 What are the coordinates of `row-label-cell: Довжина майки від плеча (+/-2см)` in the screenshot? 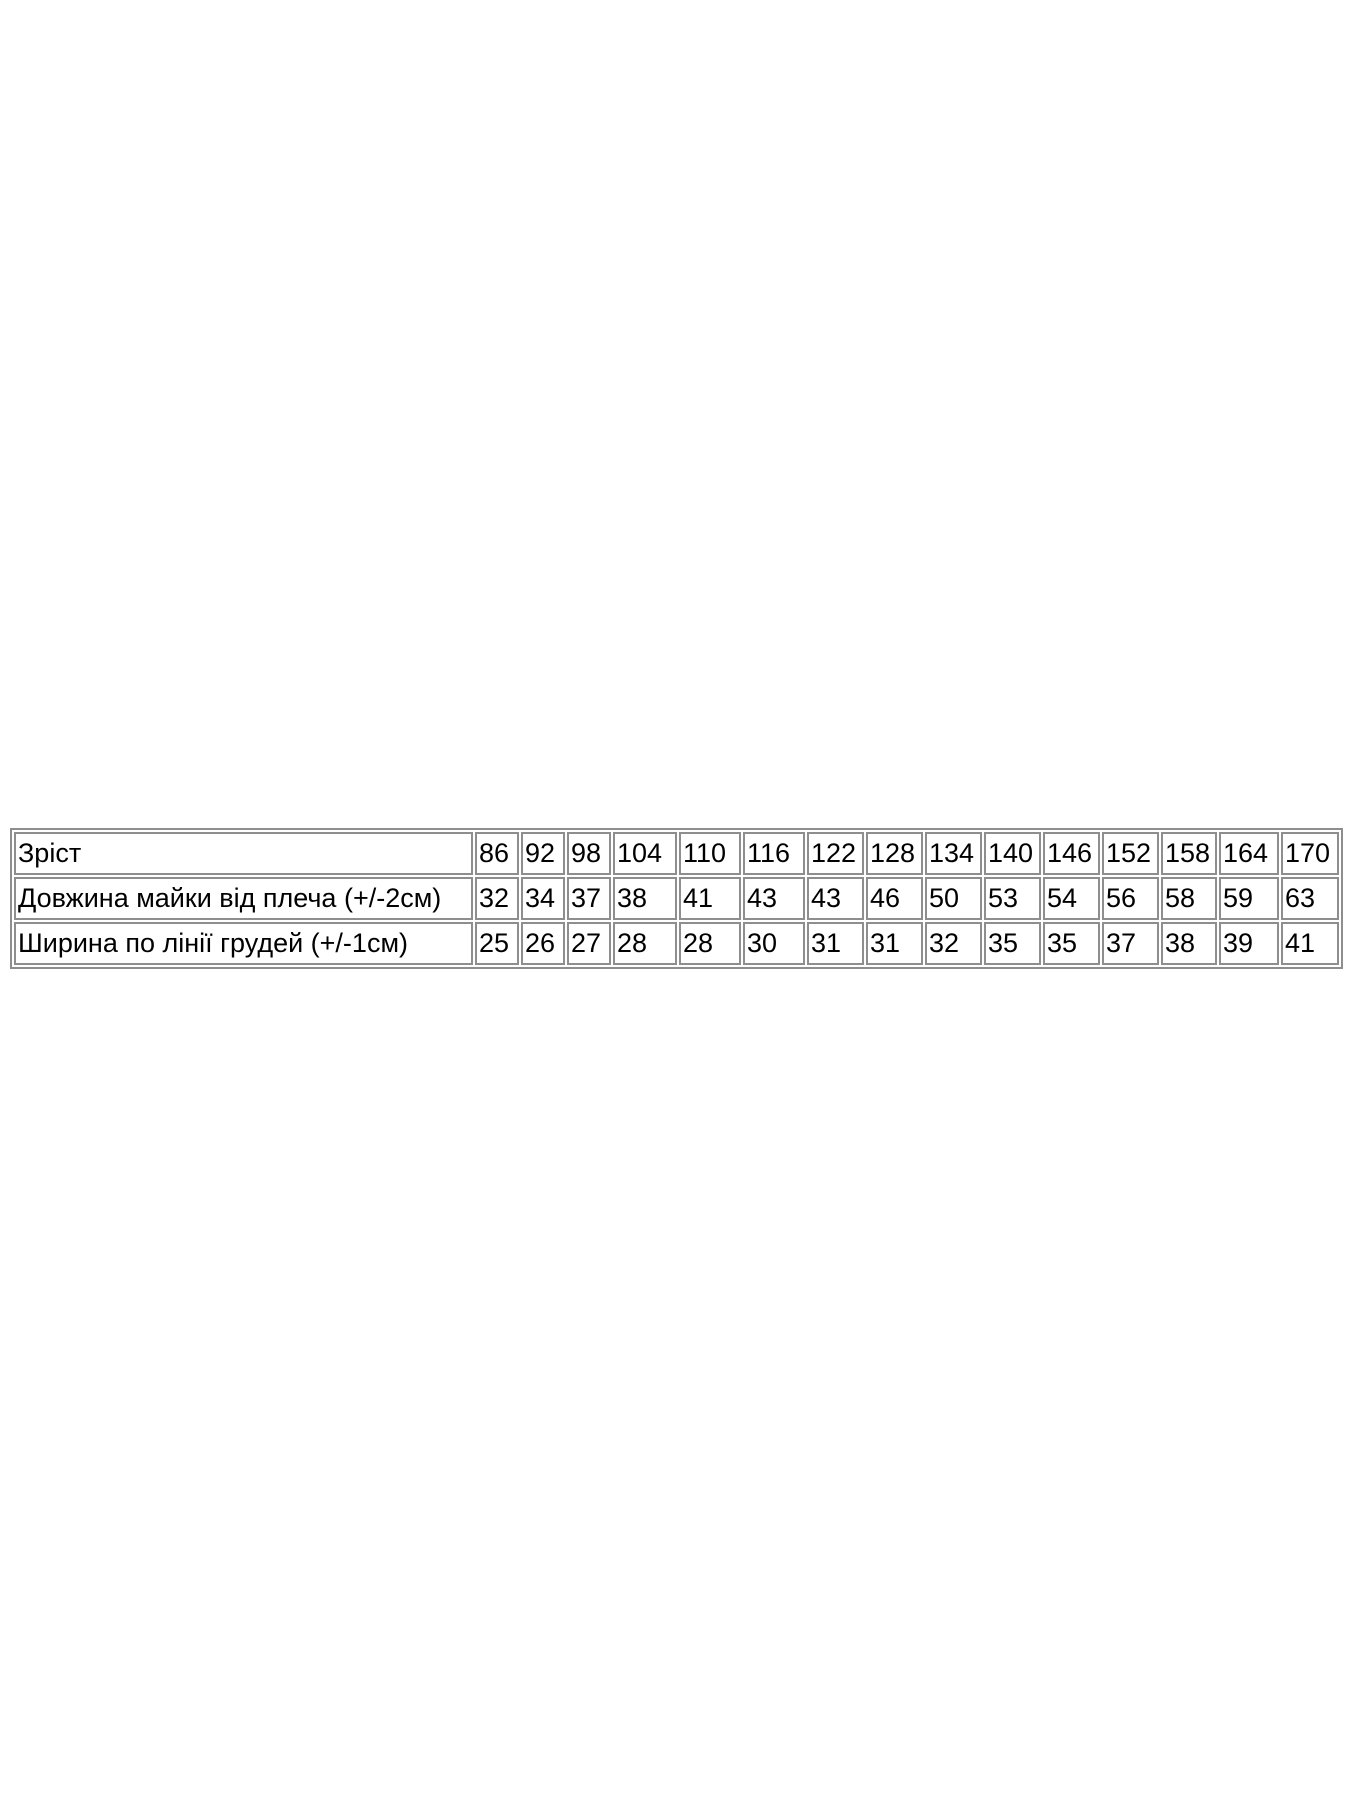 It's located at (243, 898).